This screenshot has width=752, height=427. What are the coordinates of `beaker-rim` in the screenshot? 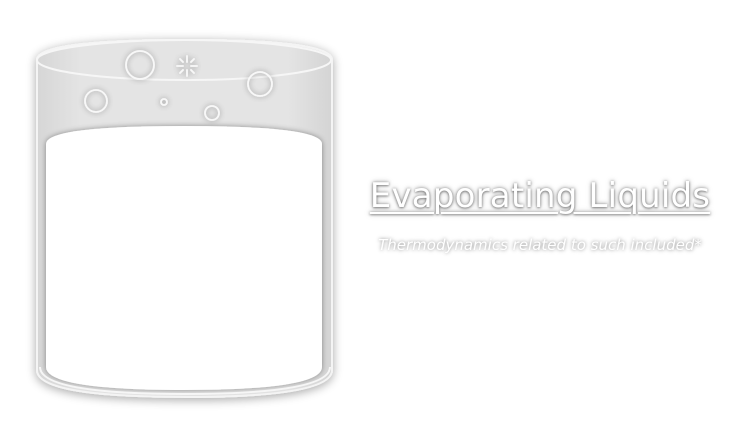 It's located at (184, 60).